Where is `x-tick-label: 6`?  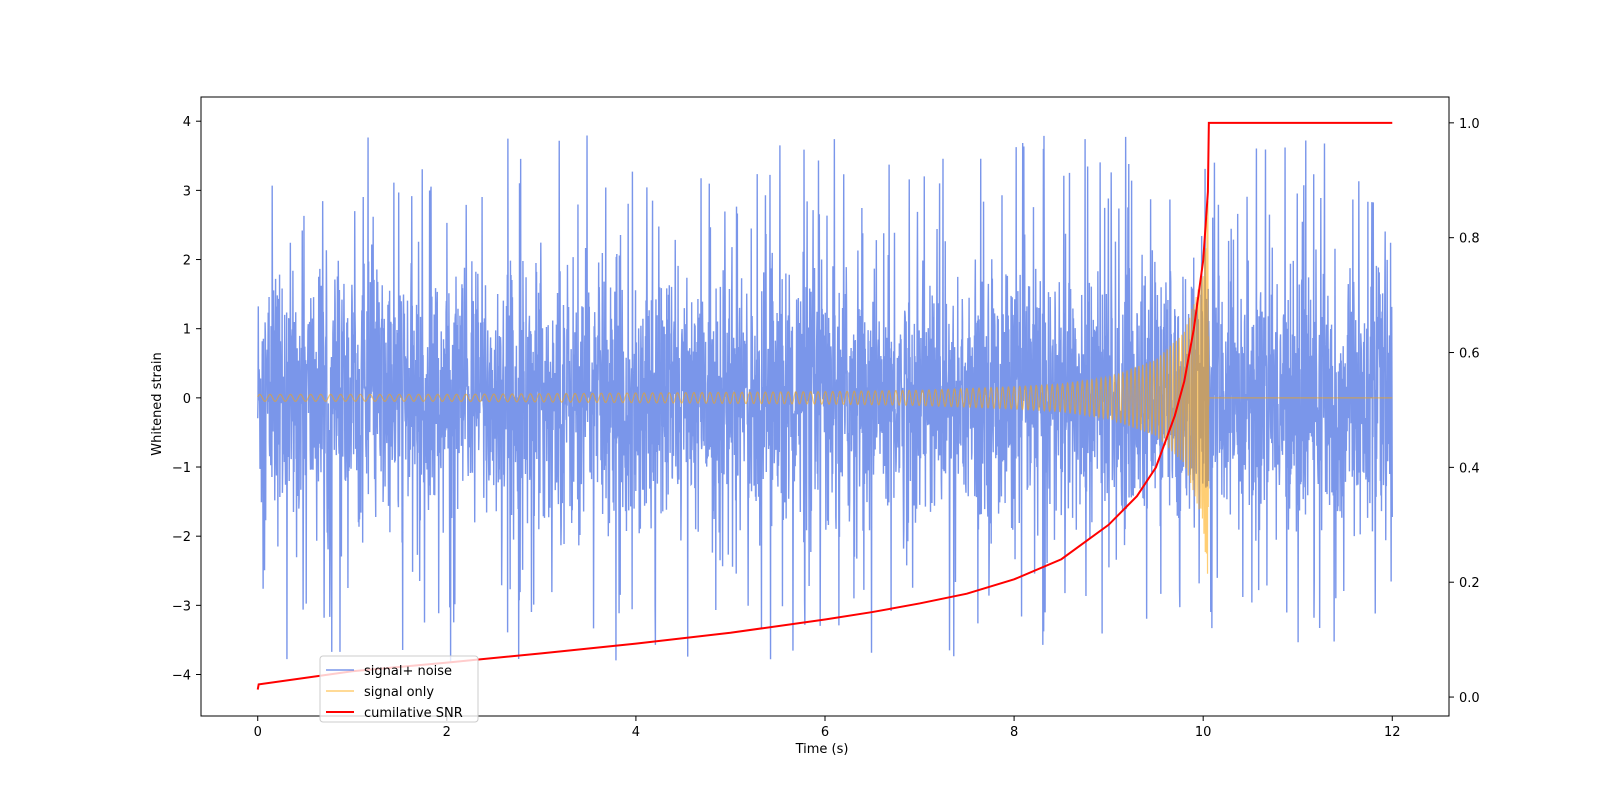
x-tick-label: 6 is located at coordinates (825, 732).